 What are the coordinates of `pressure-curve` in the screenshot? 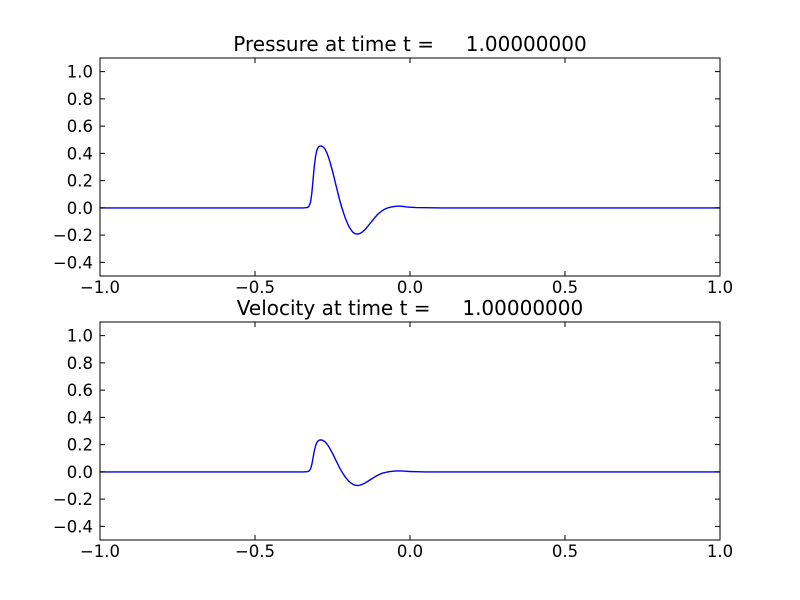 It's located at (410, 190).